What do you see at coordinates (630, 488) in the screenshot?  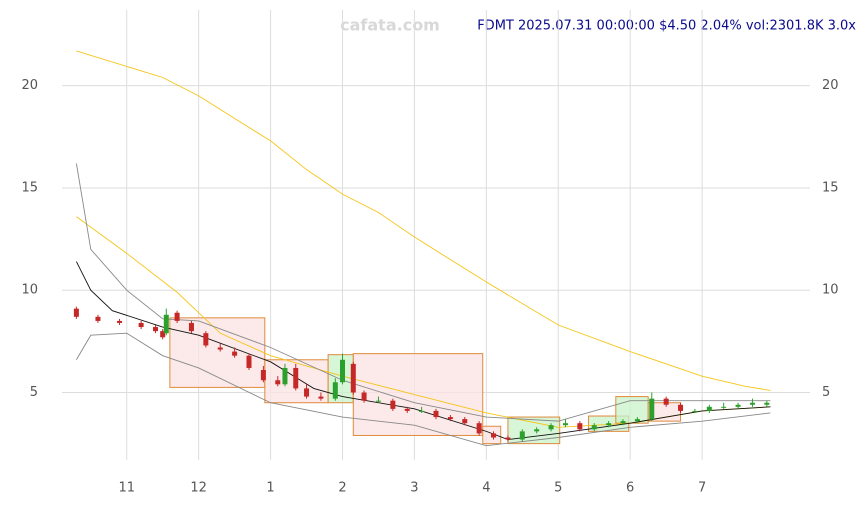 I see `x-tick-label: 6` at bounding box center [630, 488].